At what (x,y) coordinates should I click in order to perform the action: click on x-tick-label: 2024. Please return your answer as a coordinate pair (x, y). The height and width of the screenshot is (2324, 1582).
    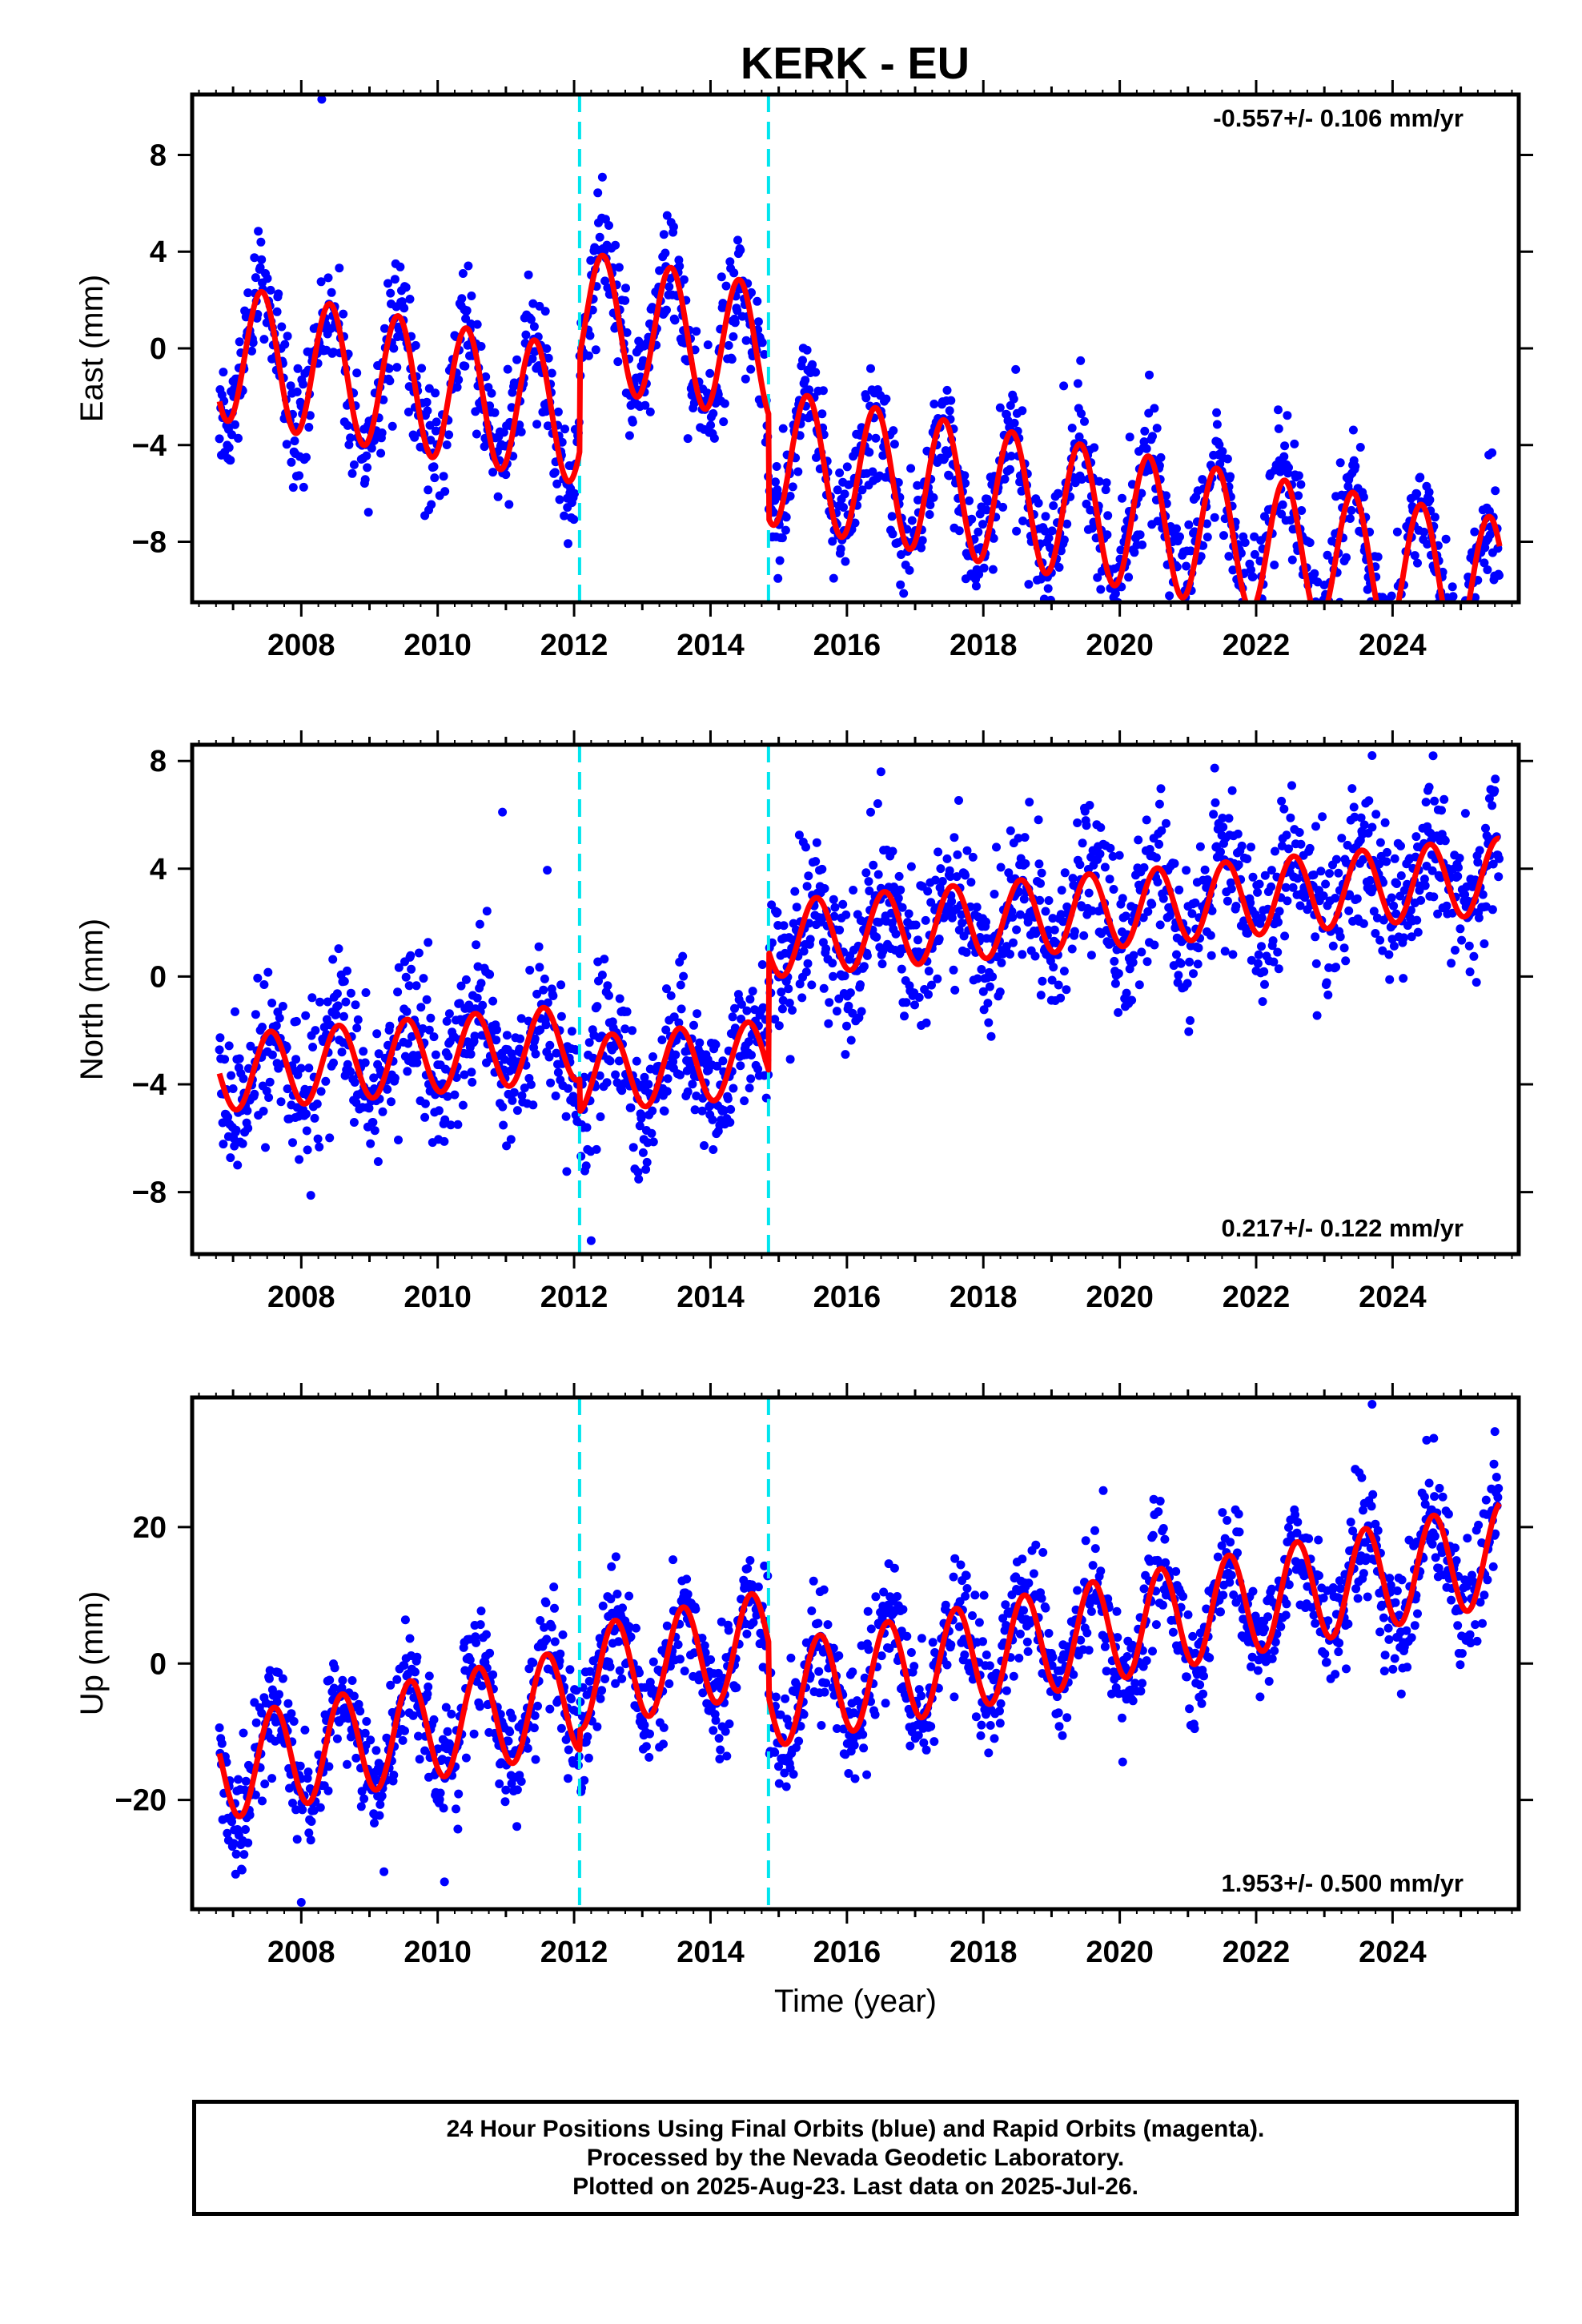
    Looking at the image, I should click on (1393, 645).